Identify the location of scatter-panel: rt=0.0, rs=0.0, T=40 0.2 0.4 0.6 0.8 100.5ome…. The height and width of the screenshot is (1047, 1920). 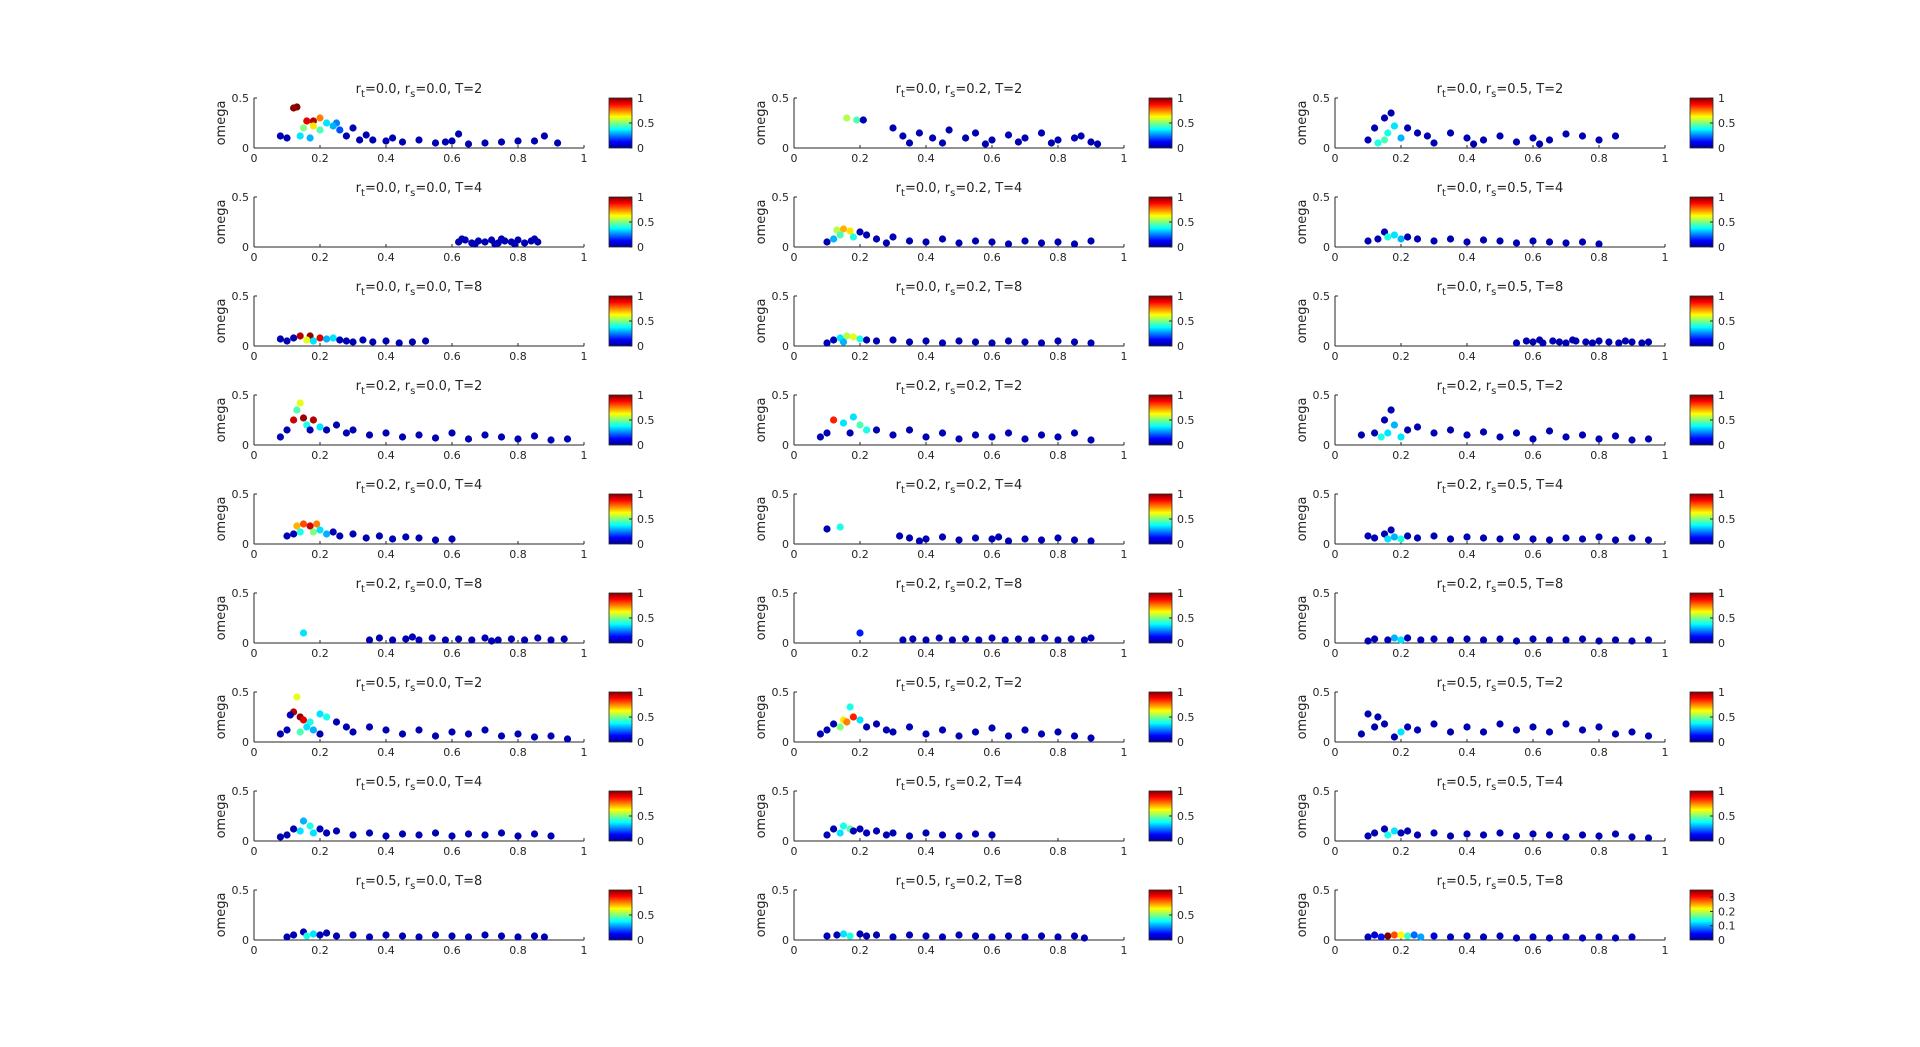
(434, 222).